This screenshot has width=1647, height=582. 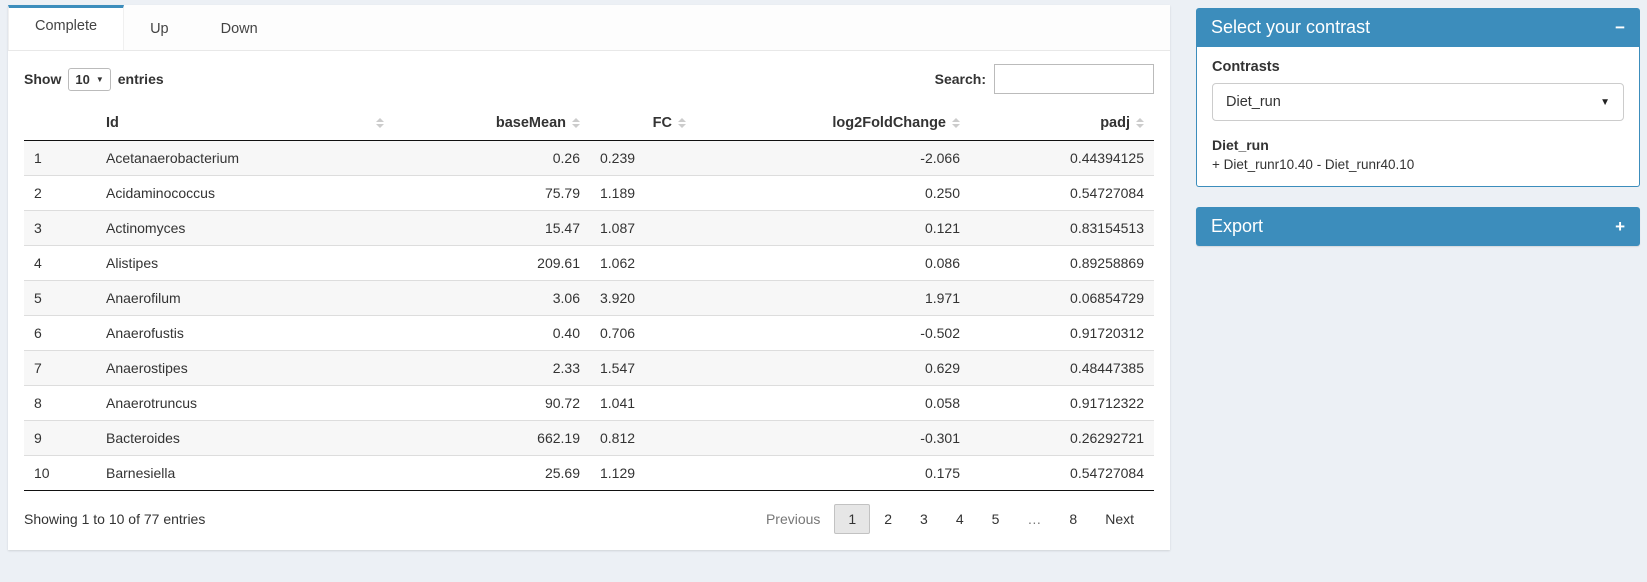 What do you see at coordinates (643, 228) in the screenshot?
I see `cell-fc: 1.087` at bounding box center [643, 228].